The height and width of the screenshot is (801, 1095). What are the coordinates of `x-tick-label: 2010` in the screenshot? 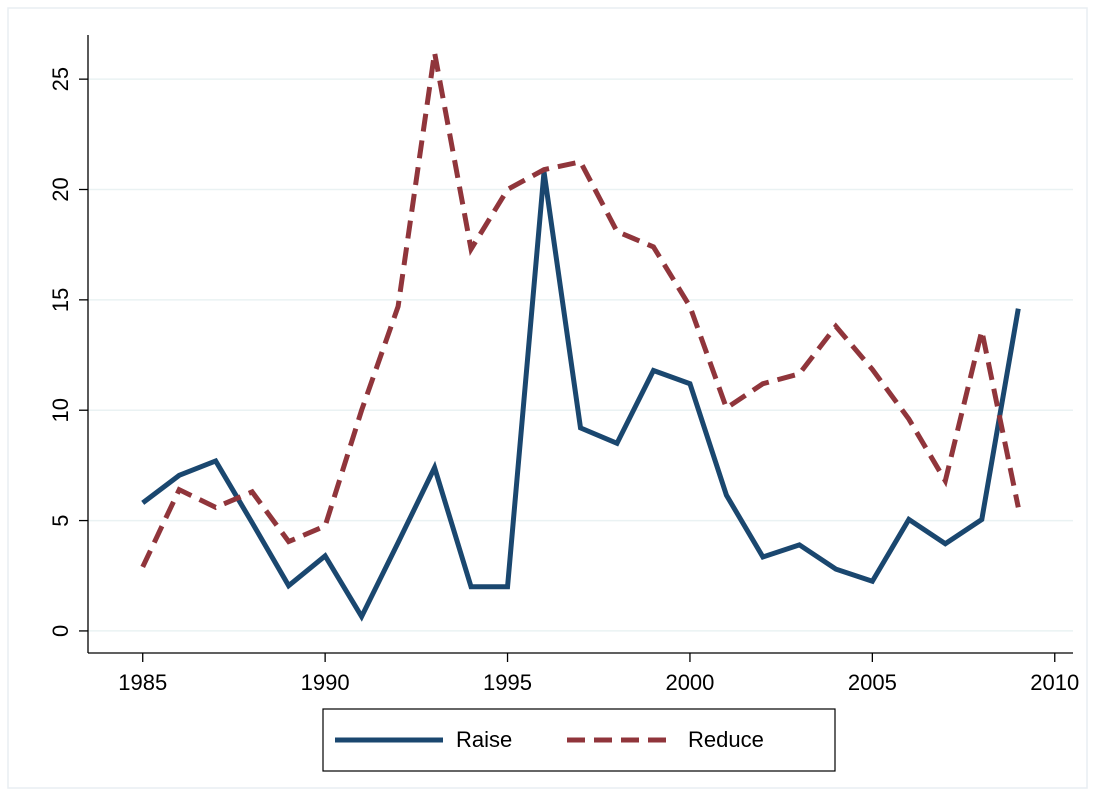 It's located at (1054, 682).